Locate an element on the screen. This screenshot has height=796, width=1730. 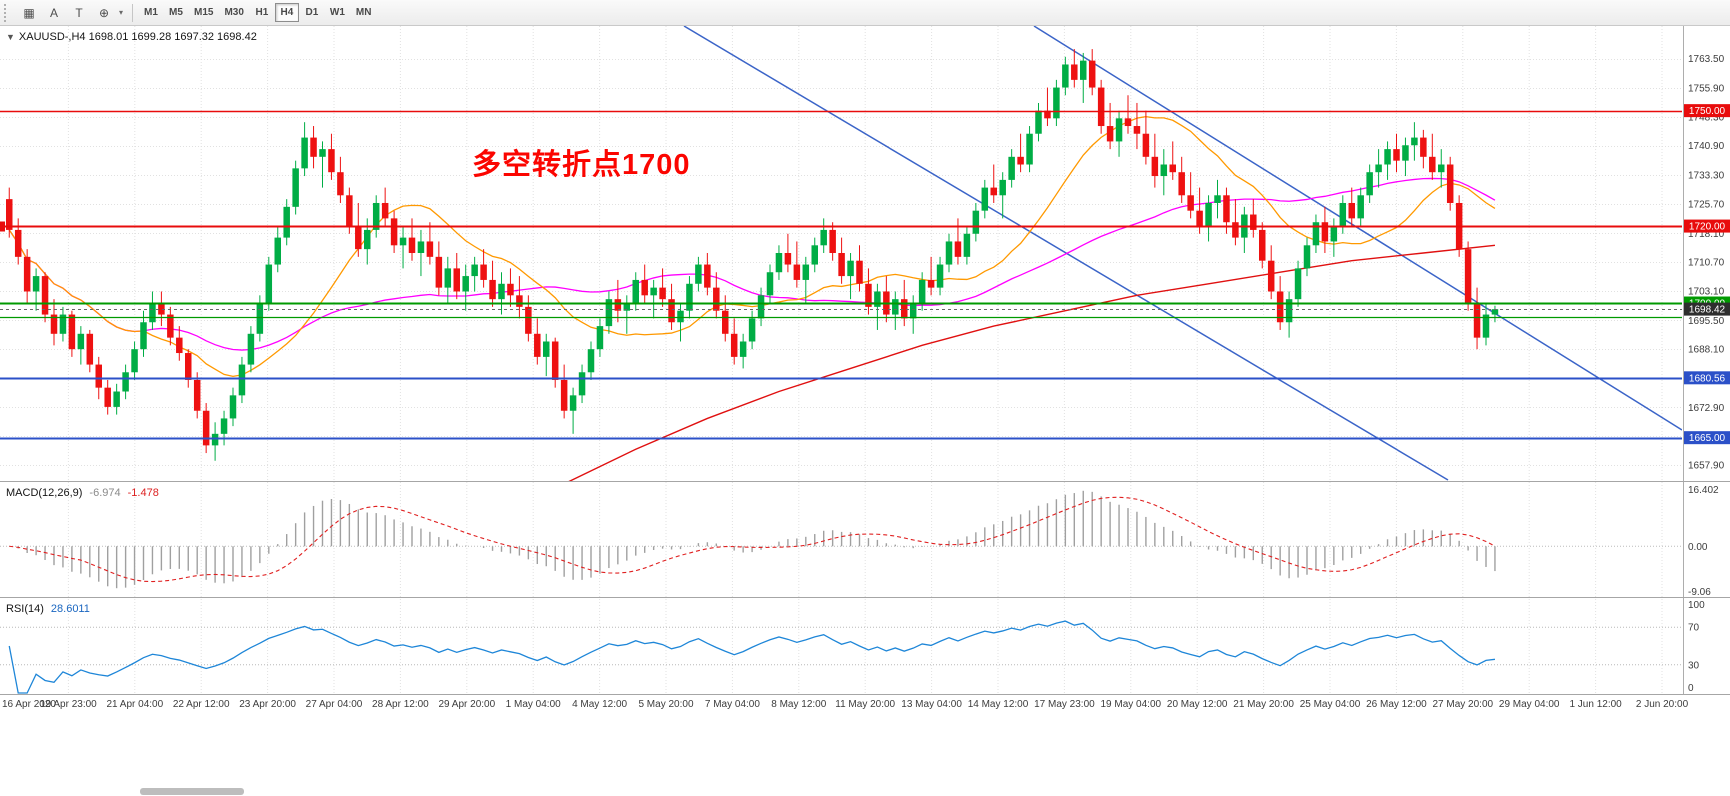
timeframe-W1-button: W1 is located at coordinates (337, 12).